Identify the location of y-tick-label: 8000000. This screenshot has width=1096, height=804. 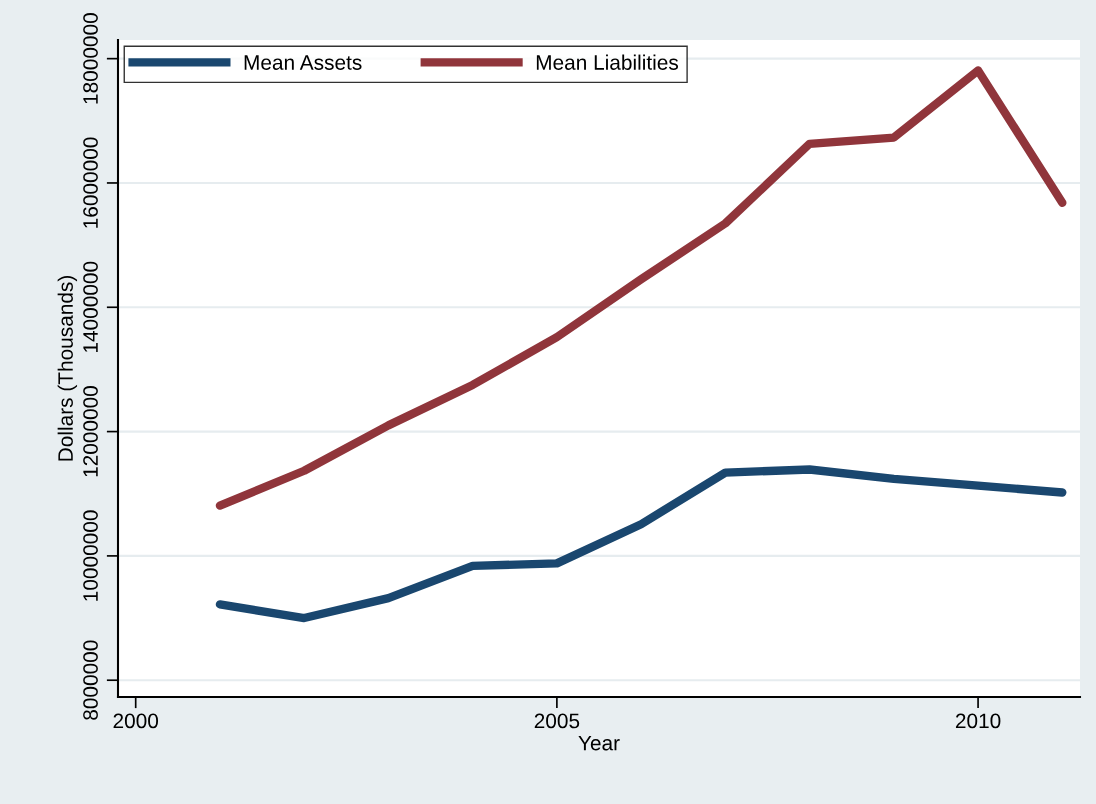
(90, 680).